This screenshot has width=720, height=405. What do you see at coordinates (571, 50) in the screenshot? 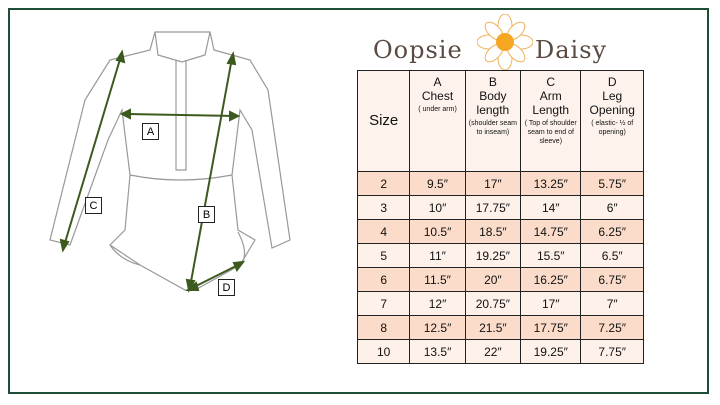
I see `brand-name-right: Daisy` at bounding box center [571, 50].